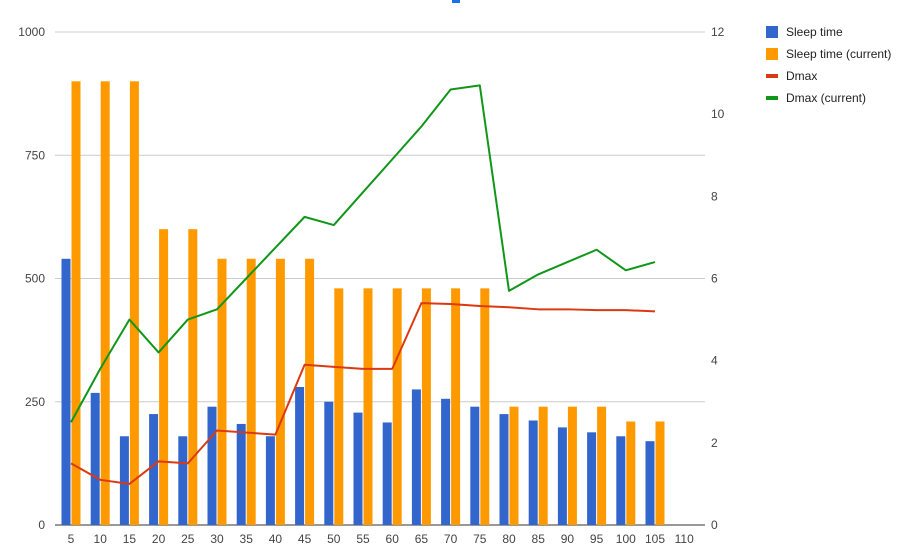 This screenshot has height=559, width=900. Describe the element at coordinates (480, 539) in the screenshot. I see `x-tick-label: 75` at that location.